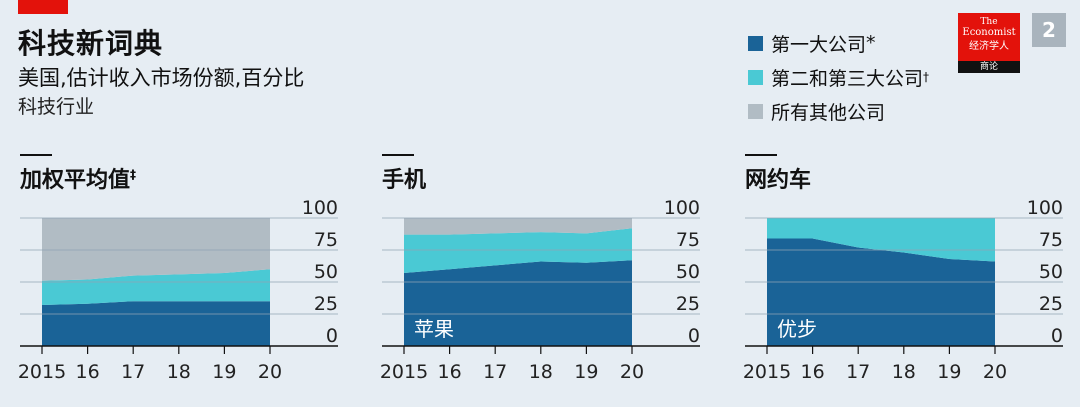 This screenshot has width=1080, height=407. I want to click on panel-title: 加权平均值‡, so click(78, 178).